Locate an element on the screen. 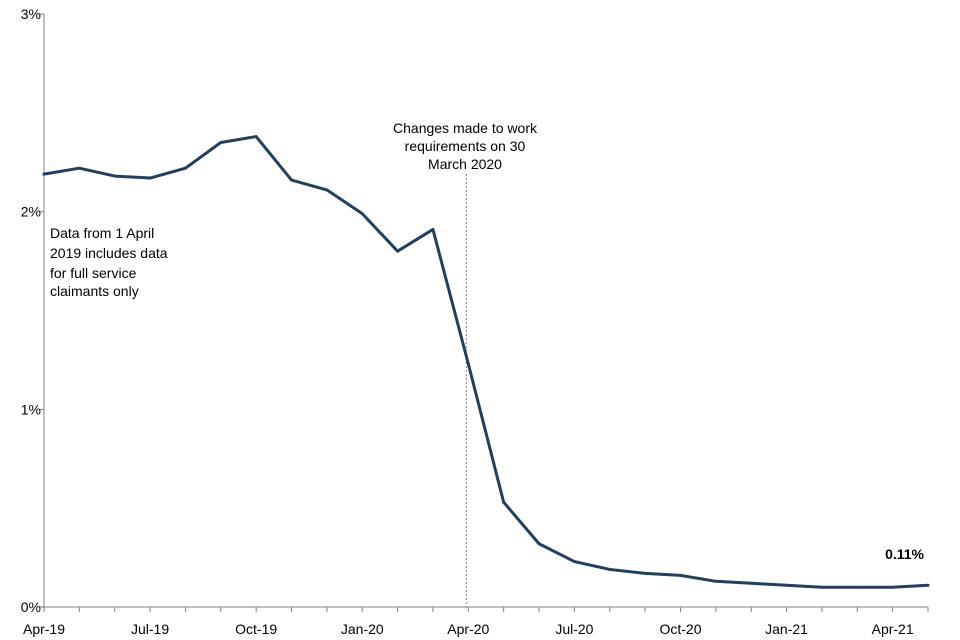 The image size is (960, 640). y-tick-label: 3% is located at coordinates (31, 14).